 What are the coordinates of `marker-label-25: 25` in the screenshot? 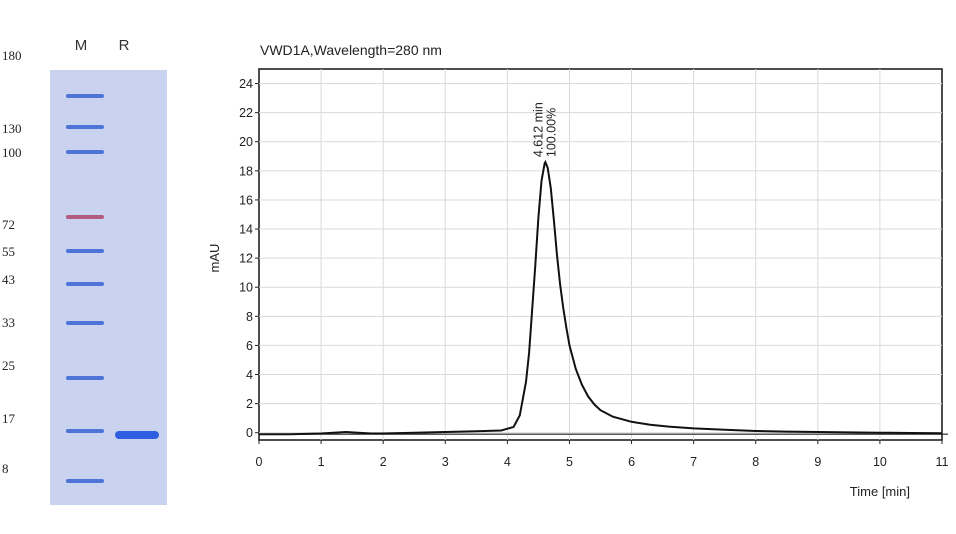 It's located at (8, 365).